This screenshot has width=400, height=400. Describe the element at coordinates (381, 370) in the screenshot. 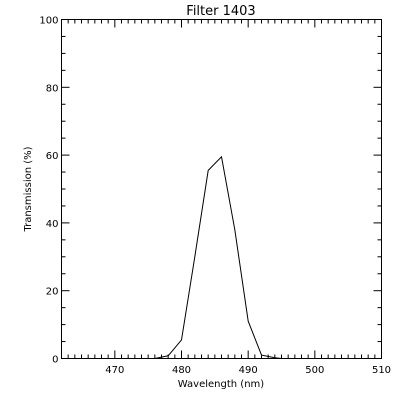

I see `x-tick-label: 510` at that location.